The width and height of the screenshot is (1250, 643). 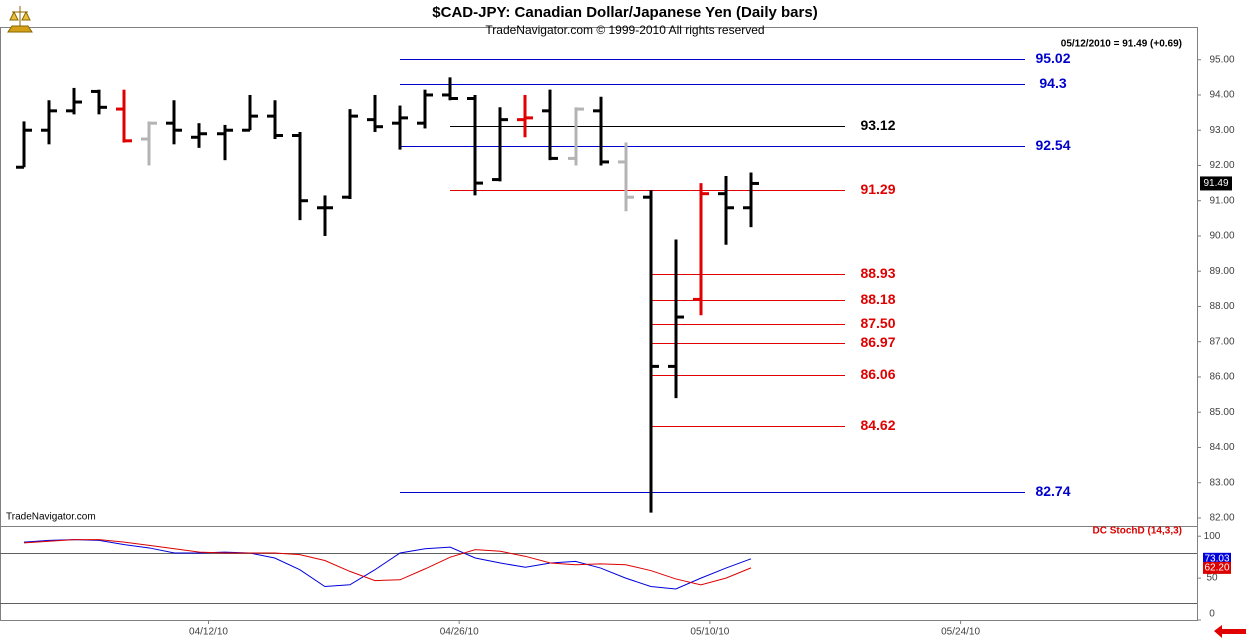 I want to click on level-label: 82.74, so click(x=1052, y=491).